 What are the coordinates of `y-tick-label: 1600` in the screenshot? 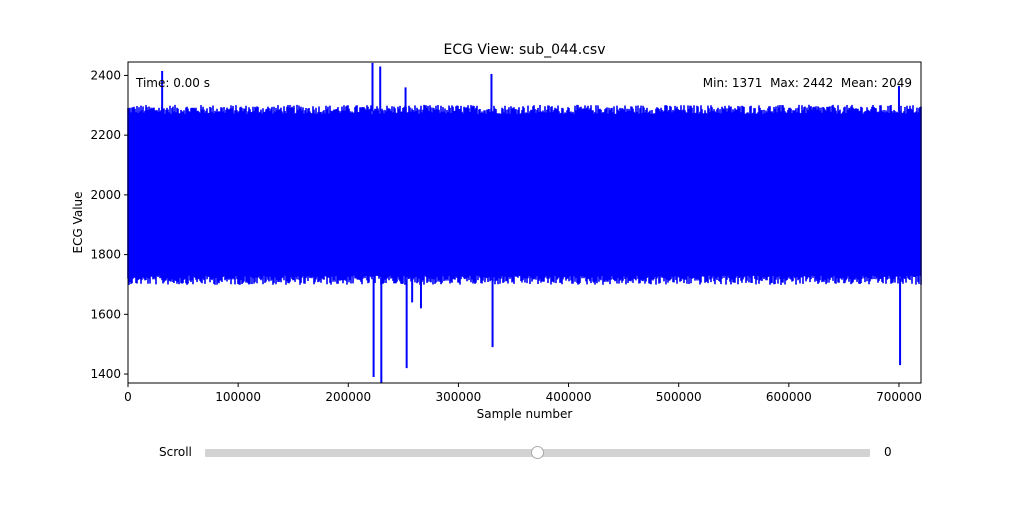 It's located at (105, 314).